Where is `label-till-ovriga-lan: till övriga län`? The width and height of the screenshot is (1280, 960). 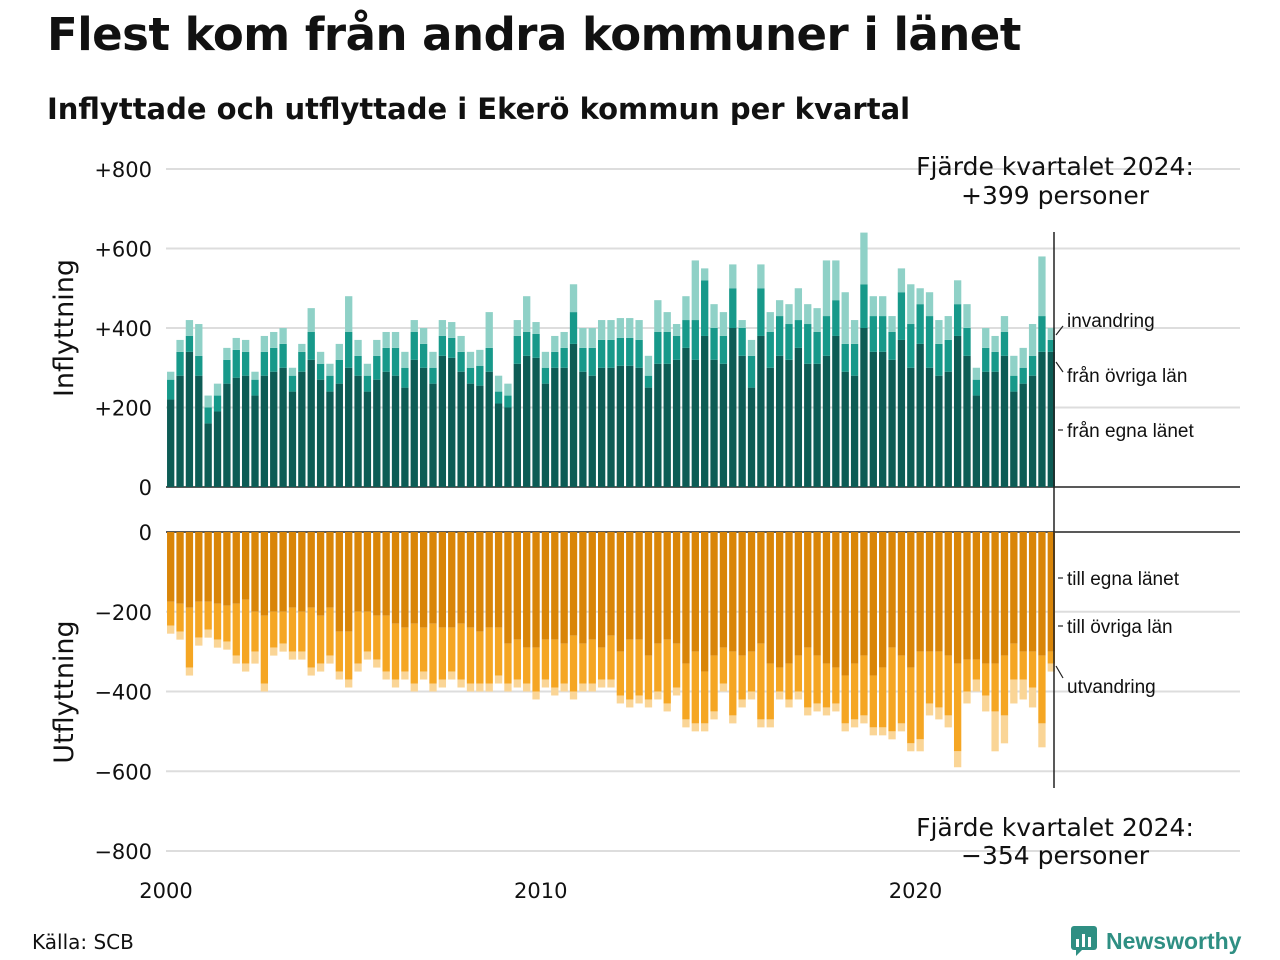
label-till-ovriga-lan: till övriga län is located at coordinates (1120, 627).